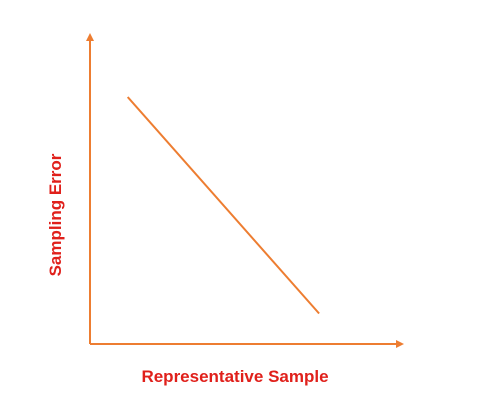 The width and height of the screenshot is (483, 407). What do you see at coordinates (55, 214) in the screenshot?
I see `y-axis-label: Sampling Error` at bounding box center [55, 214].